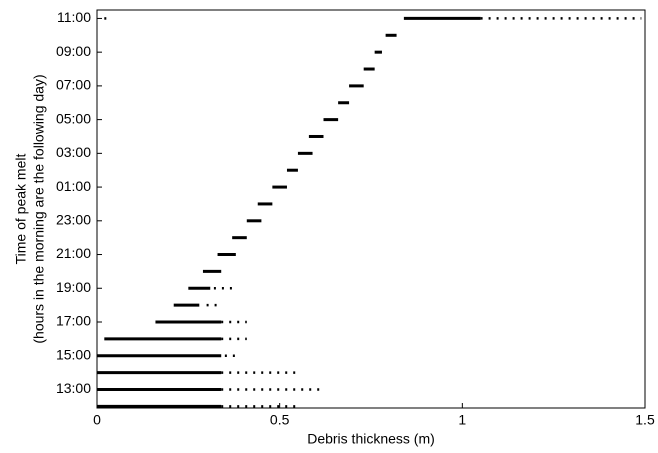  Describe the element at coordinates (73, 85) in the screenshot. I see `y-tick-label: 07:00` at that location.